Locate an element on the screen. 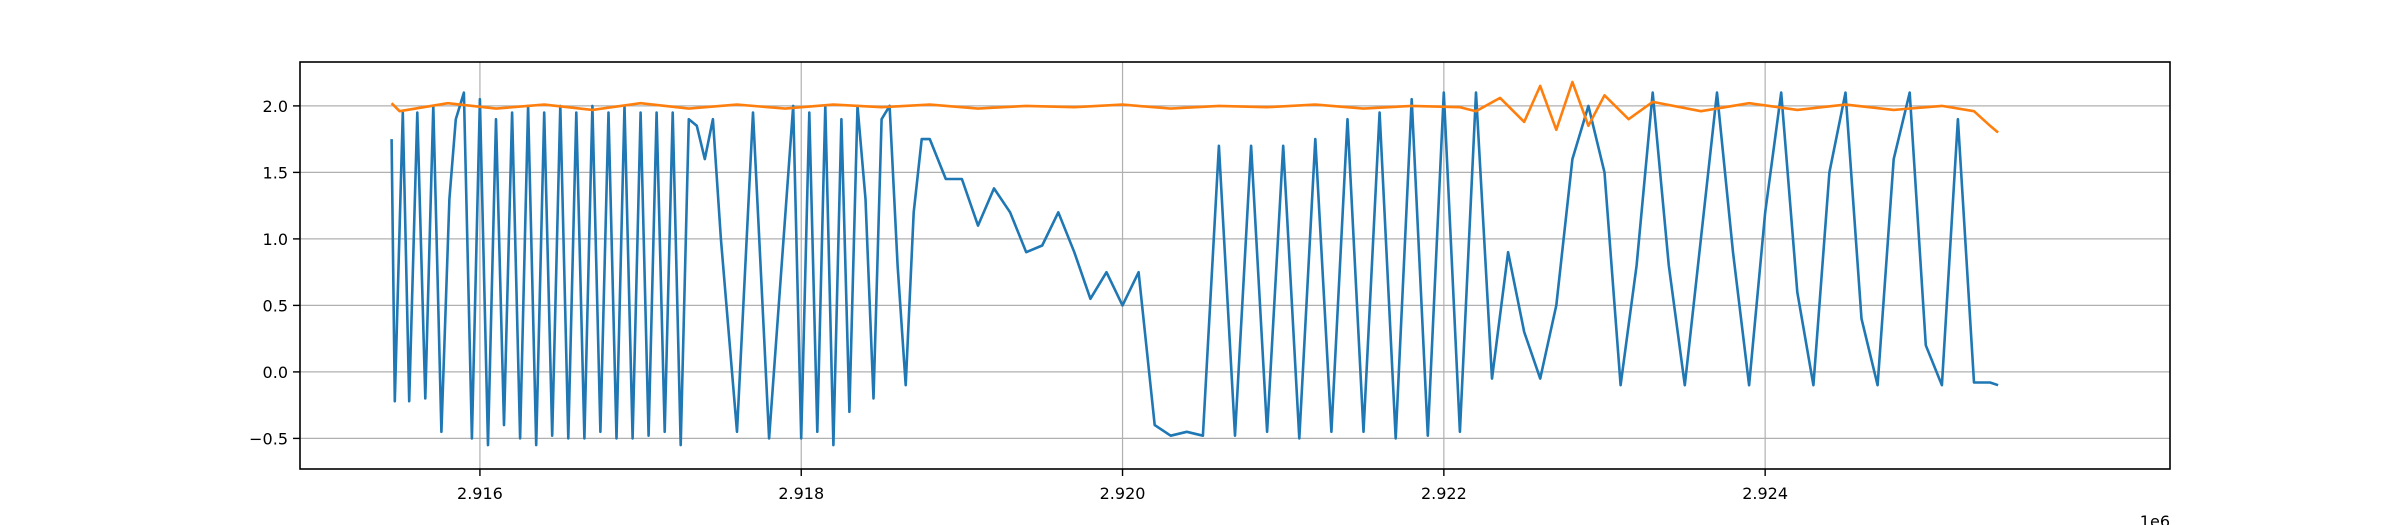  y-tick-label: −0.5 is located at coordinates (268, 438).